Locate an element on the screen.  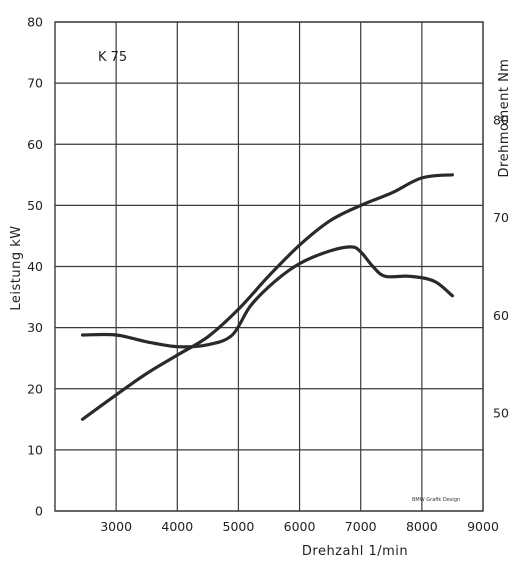
left-tick-label: 50 is located at coordinates (35, 205).